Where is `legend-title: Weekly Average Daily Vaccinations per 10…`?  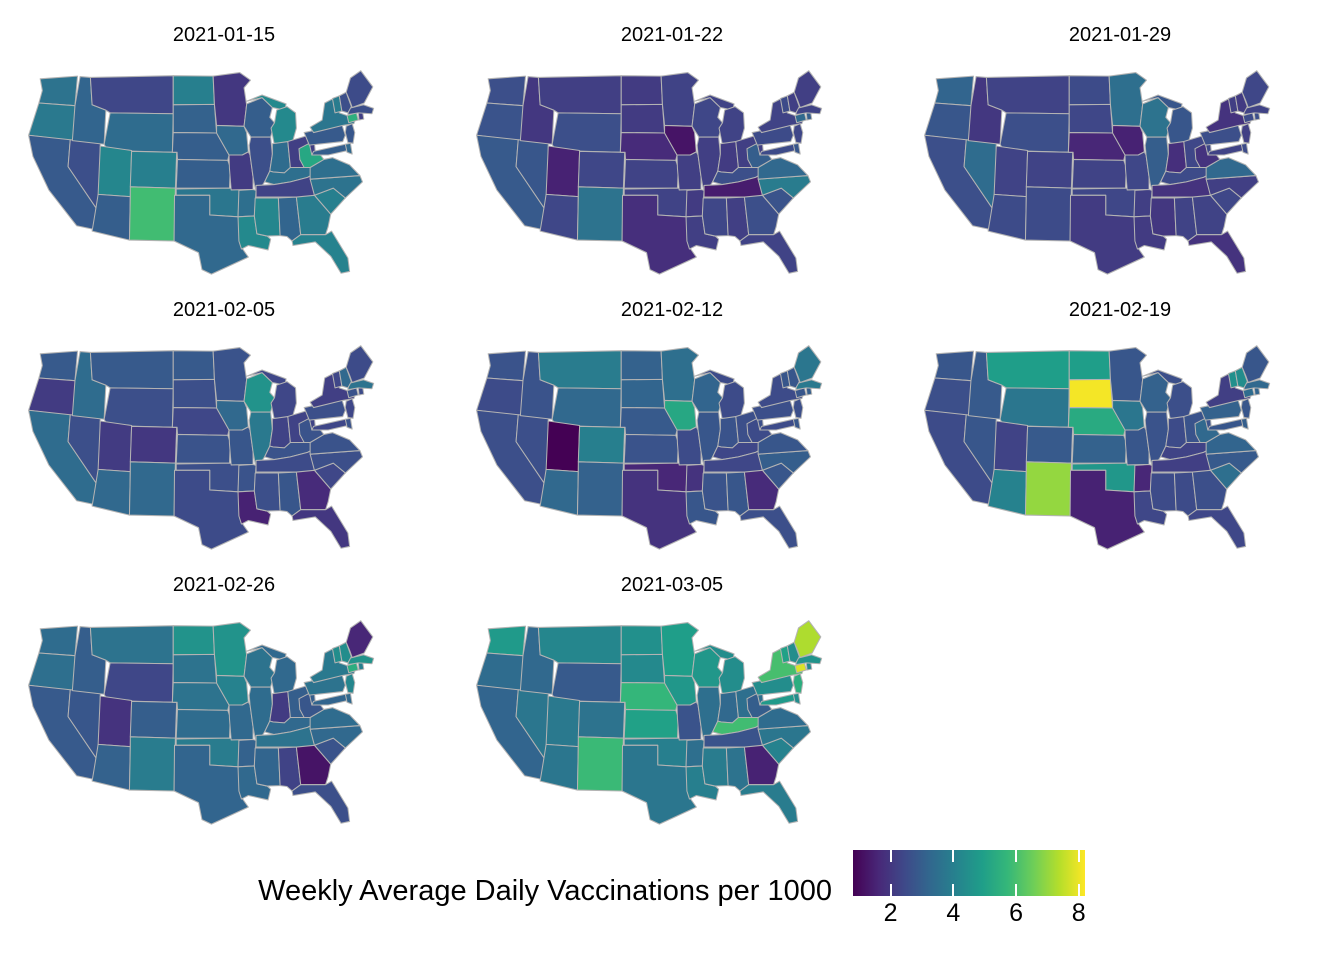
legend-title: Weekly Average Daily Vaccinations per 10… is located at coordinates (545, 891).